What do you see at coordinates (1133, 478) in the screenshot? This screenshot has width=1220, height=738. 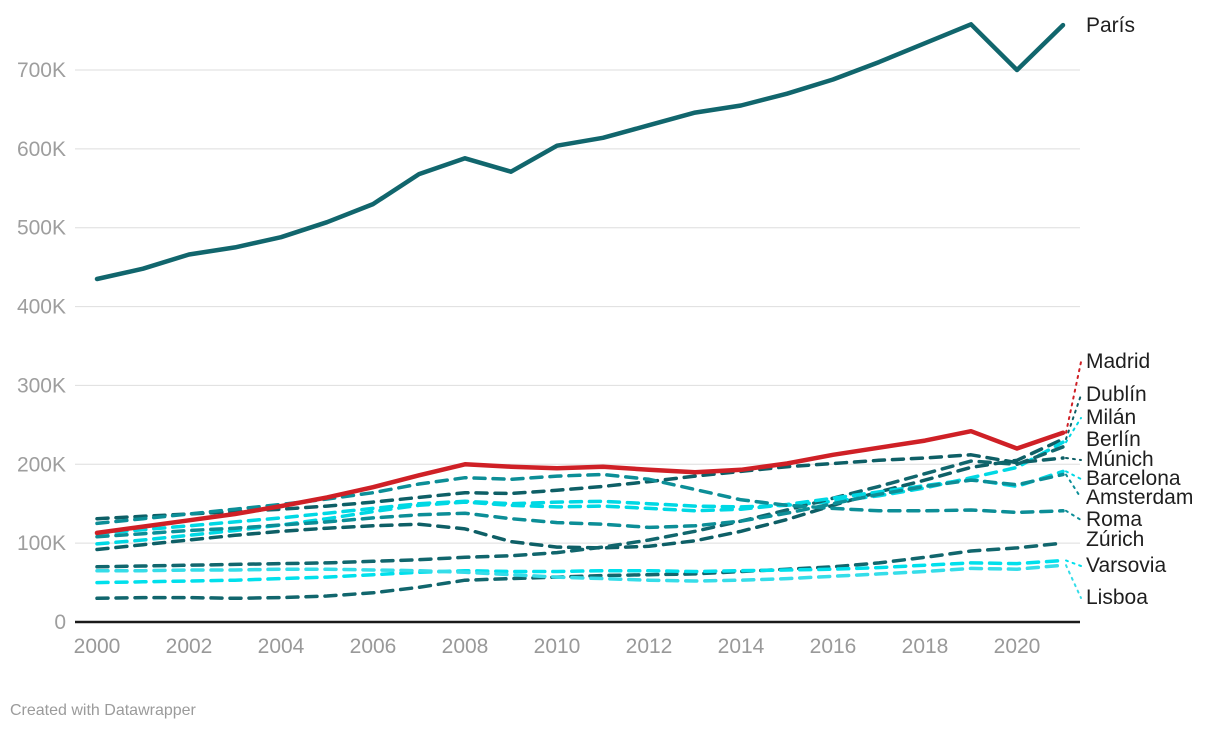 I see `series-label-barcelona: Barcelona` at bounding box center [1133, 478].